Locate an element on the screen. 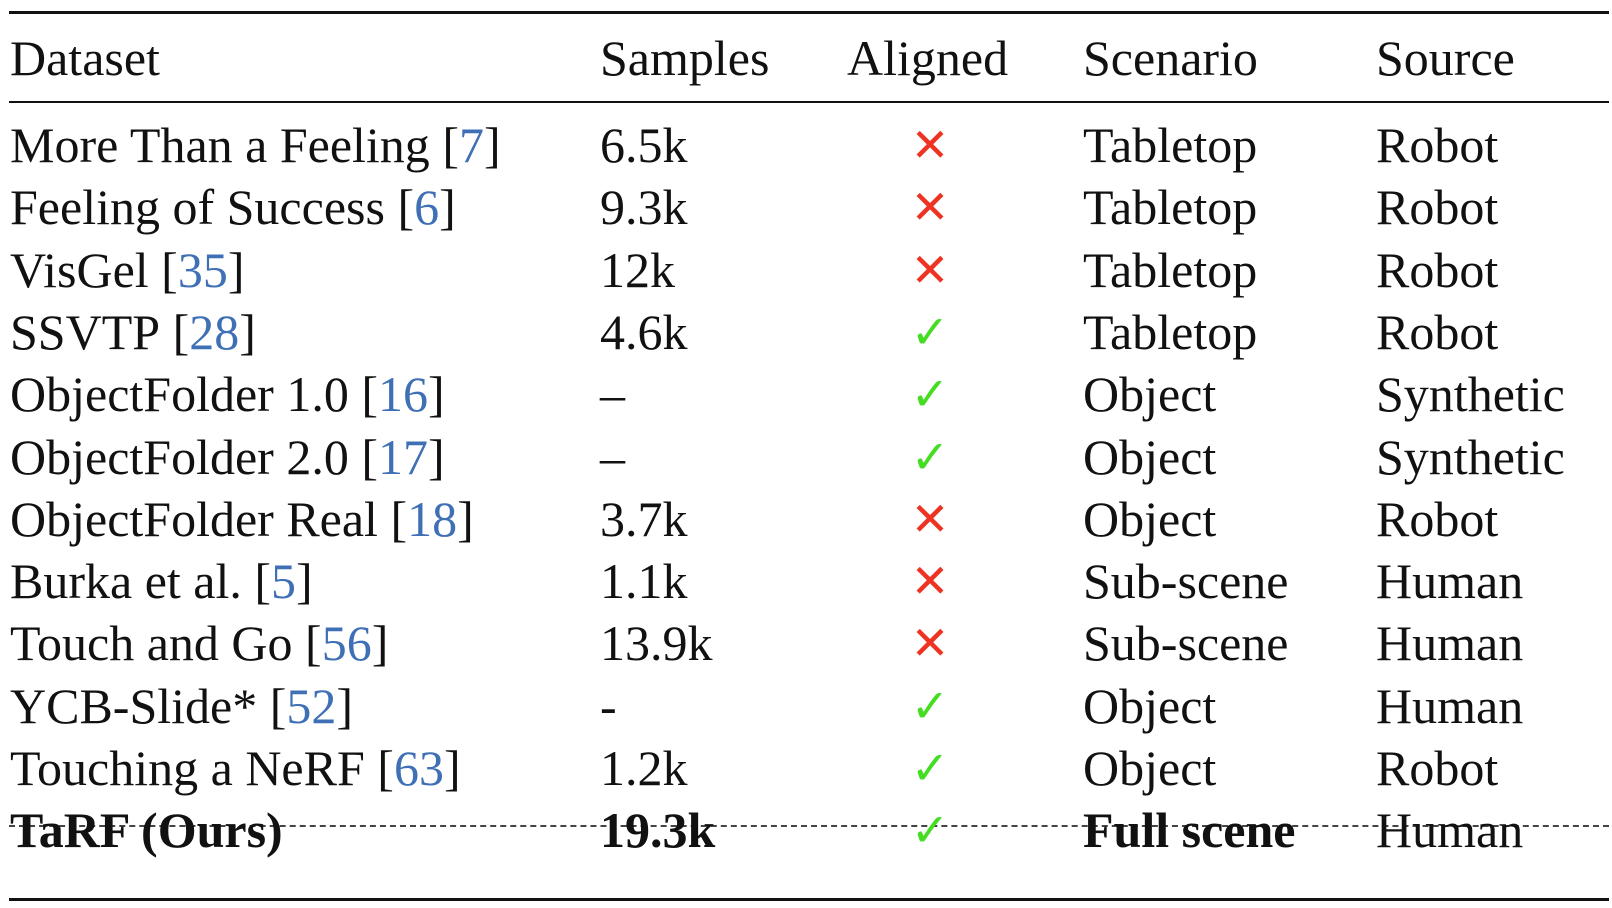  citation-link: 6 is located at coordinates (427, 207).